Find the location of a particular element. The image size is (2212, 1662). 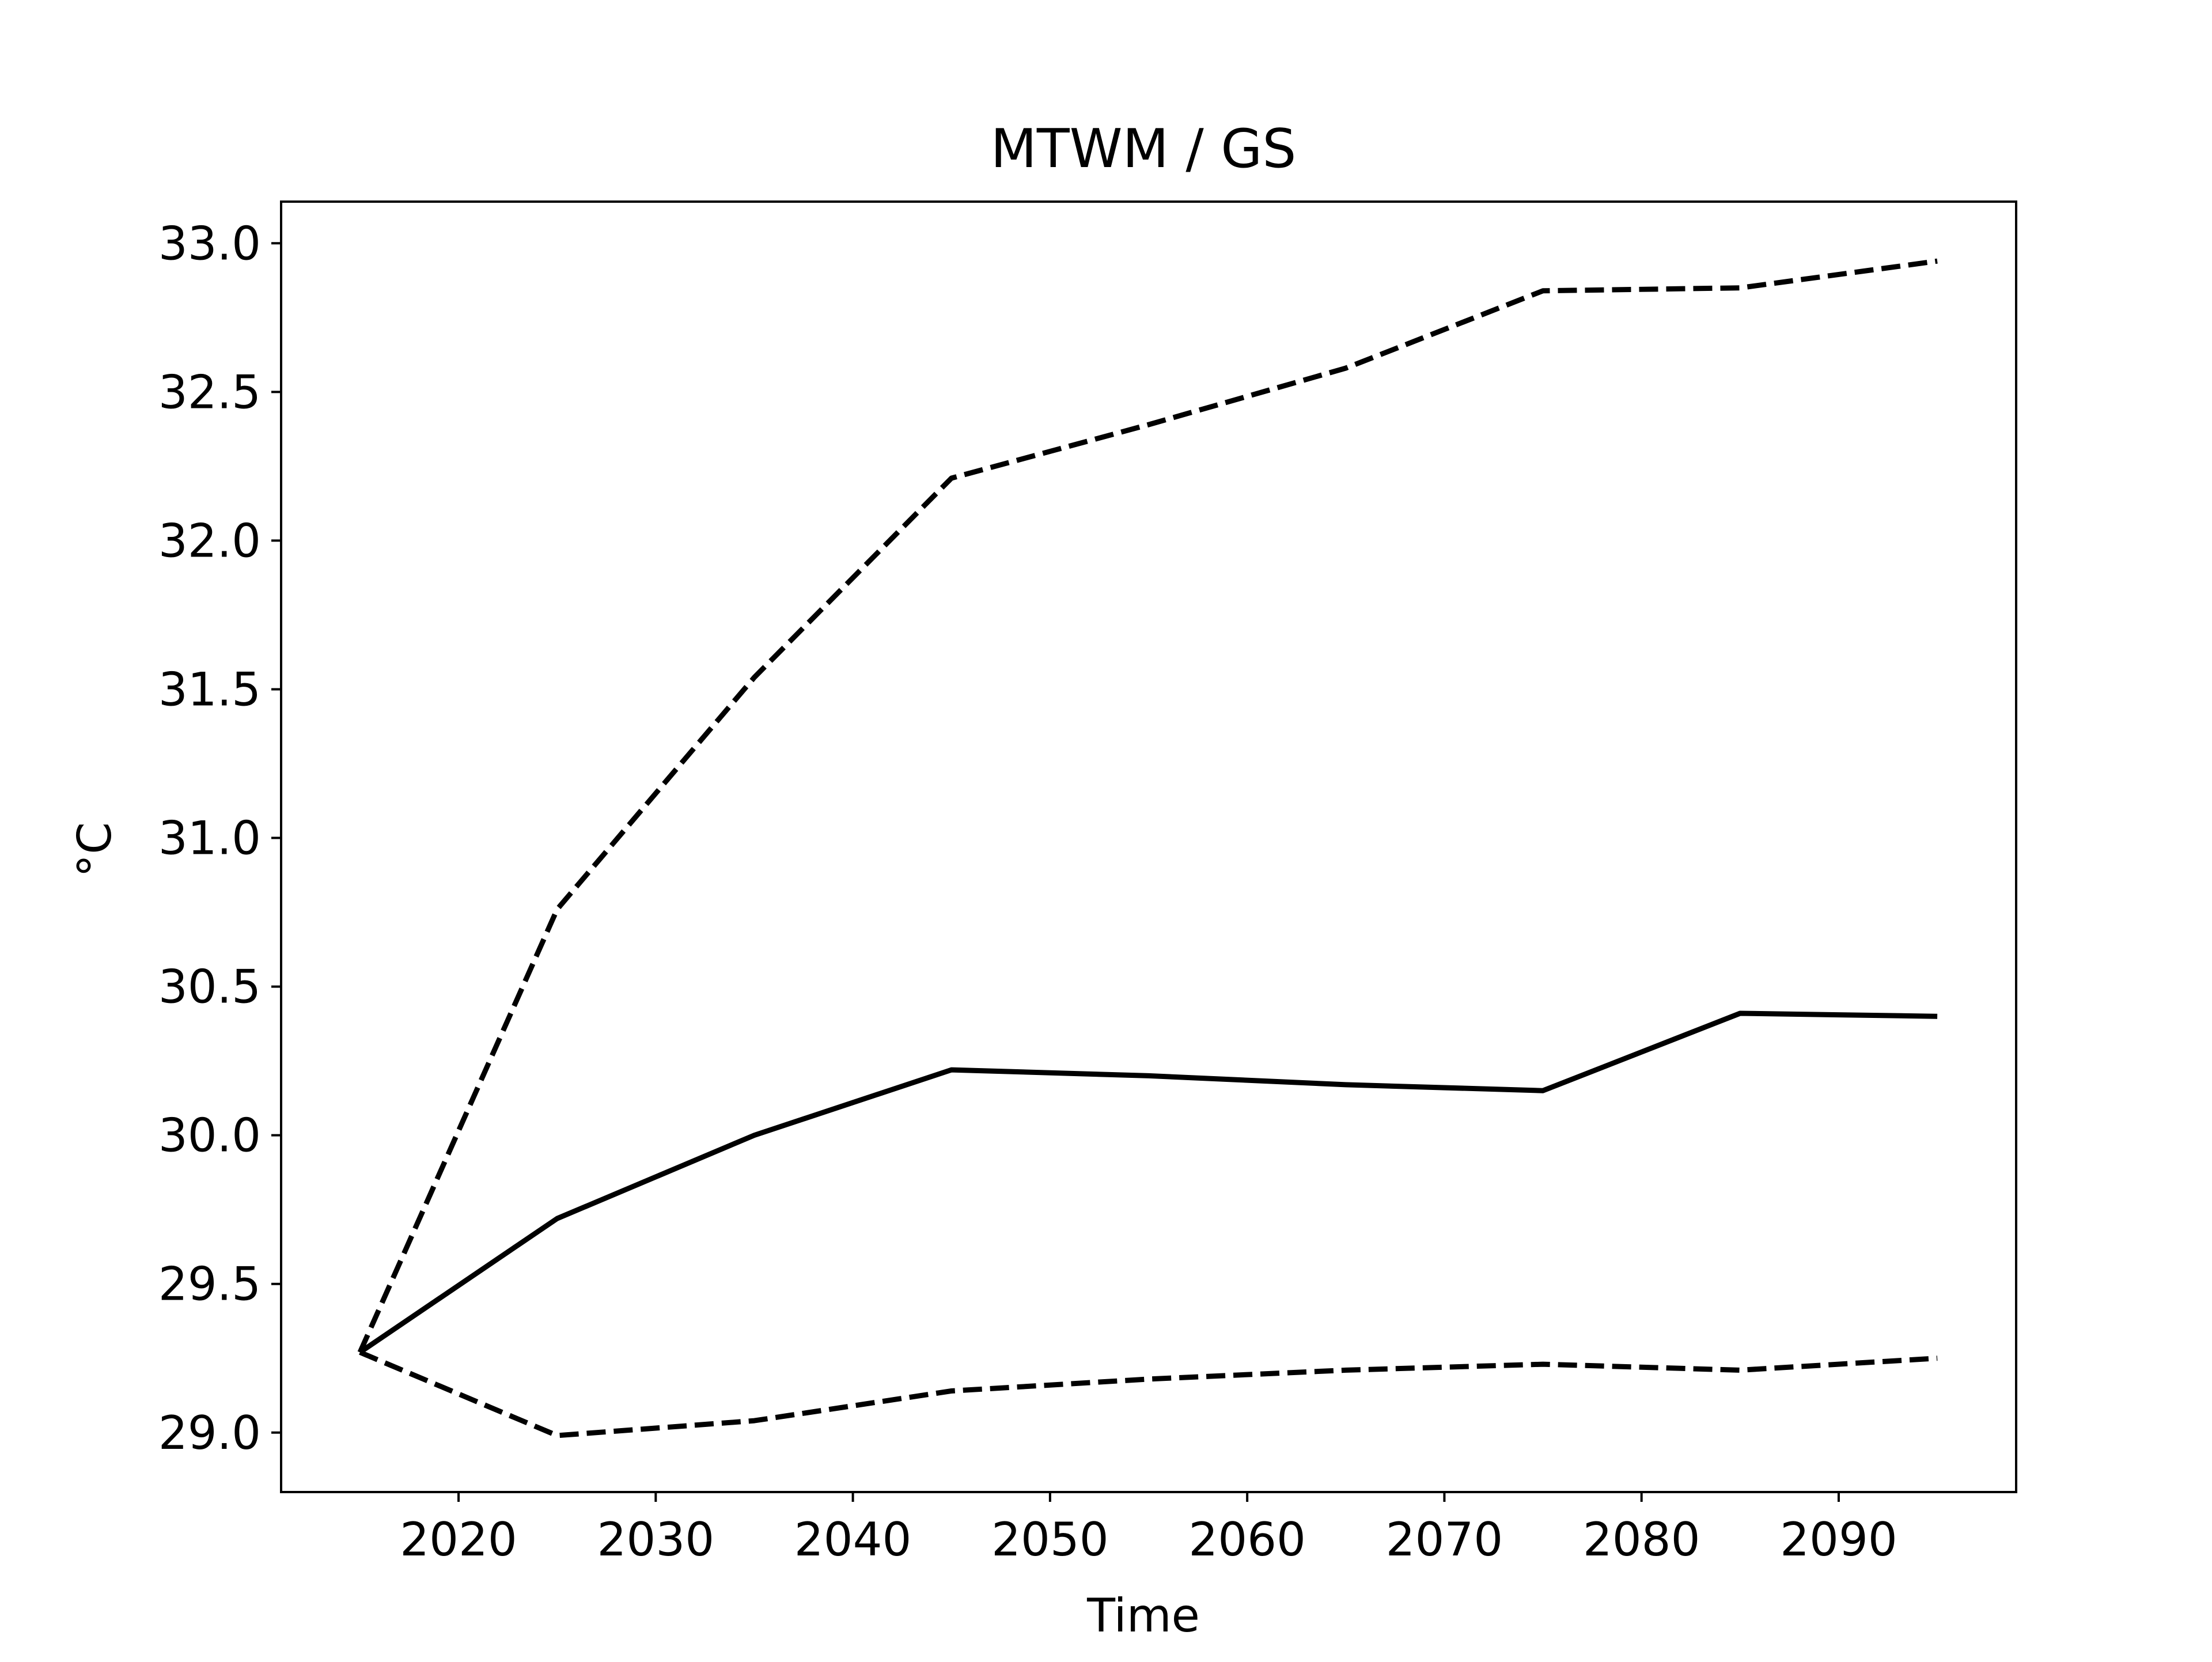

chart-title: MTWM / GS is located at coordinates (1144, 149).